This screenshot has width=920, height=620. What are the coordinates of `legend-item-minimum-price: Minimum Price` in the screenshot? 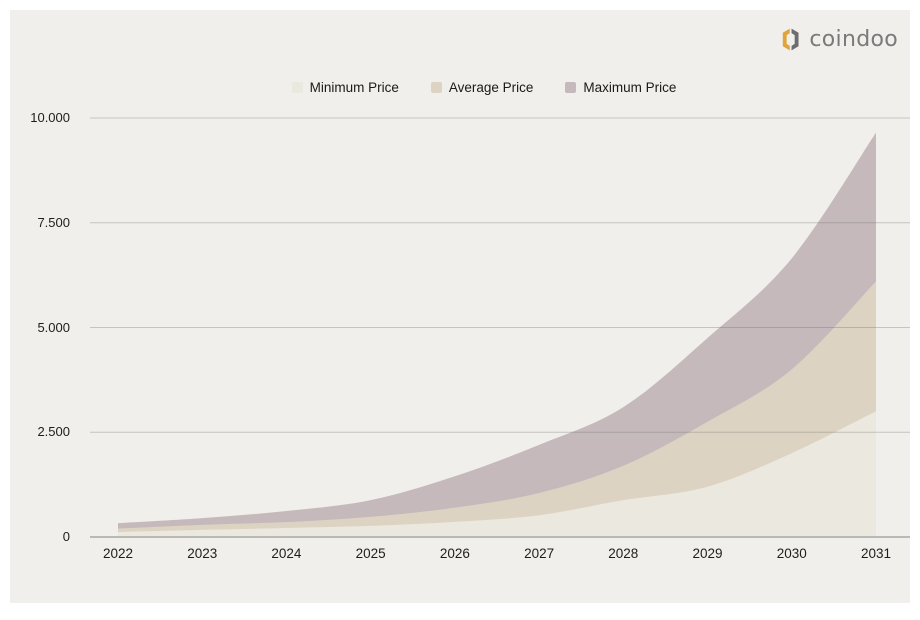 It's located at (345, 87).